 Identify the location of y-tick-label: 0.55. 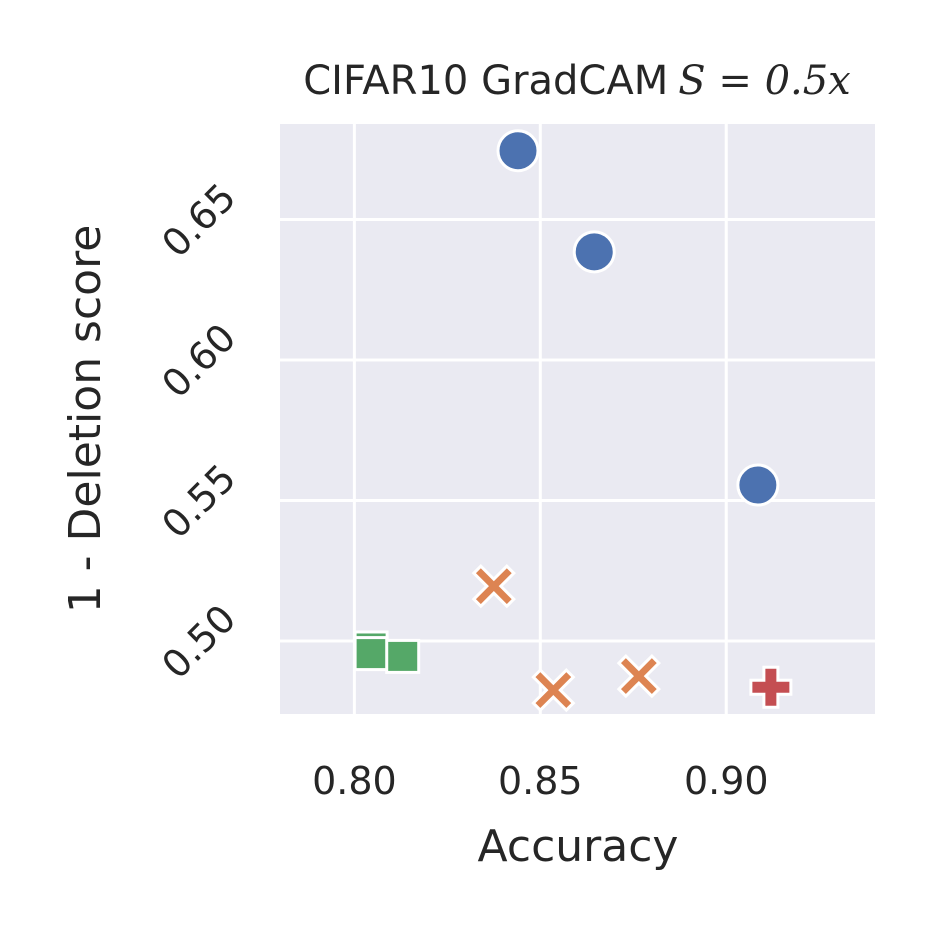
(198, 501).